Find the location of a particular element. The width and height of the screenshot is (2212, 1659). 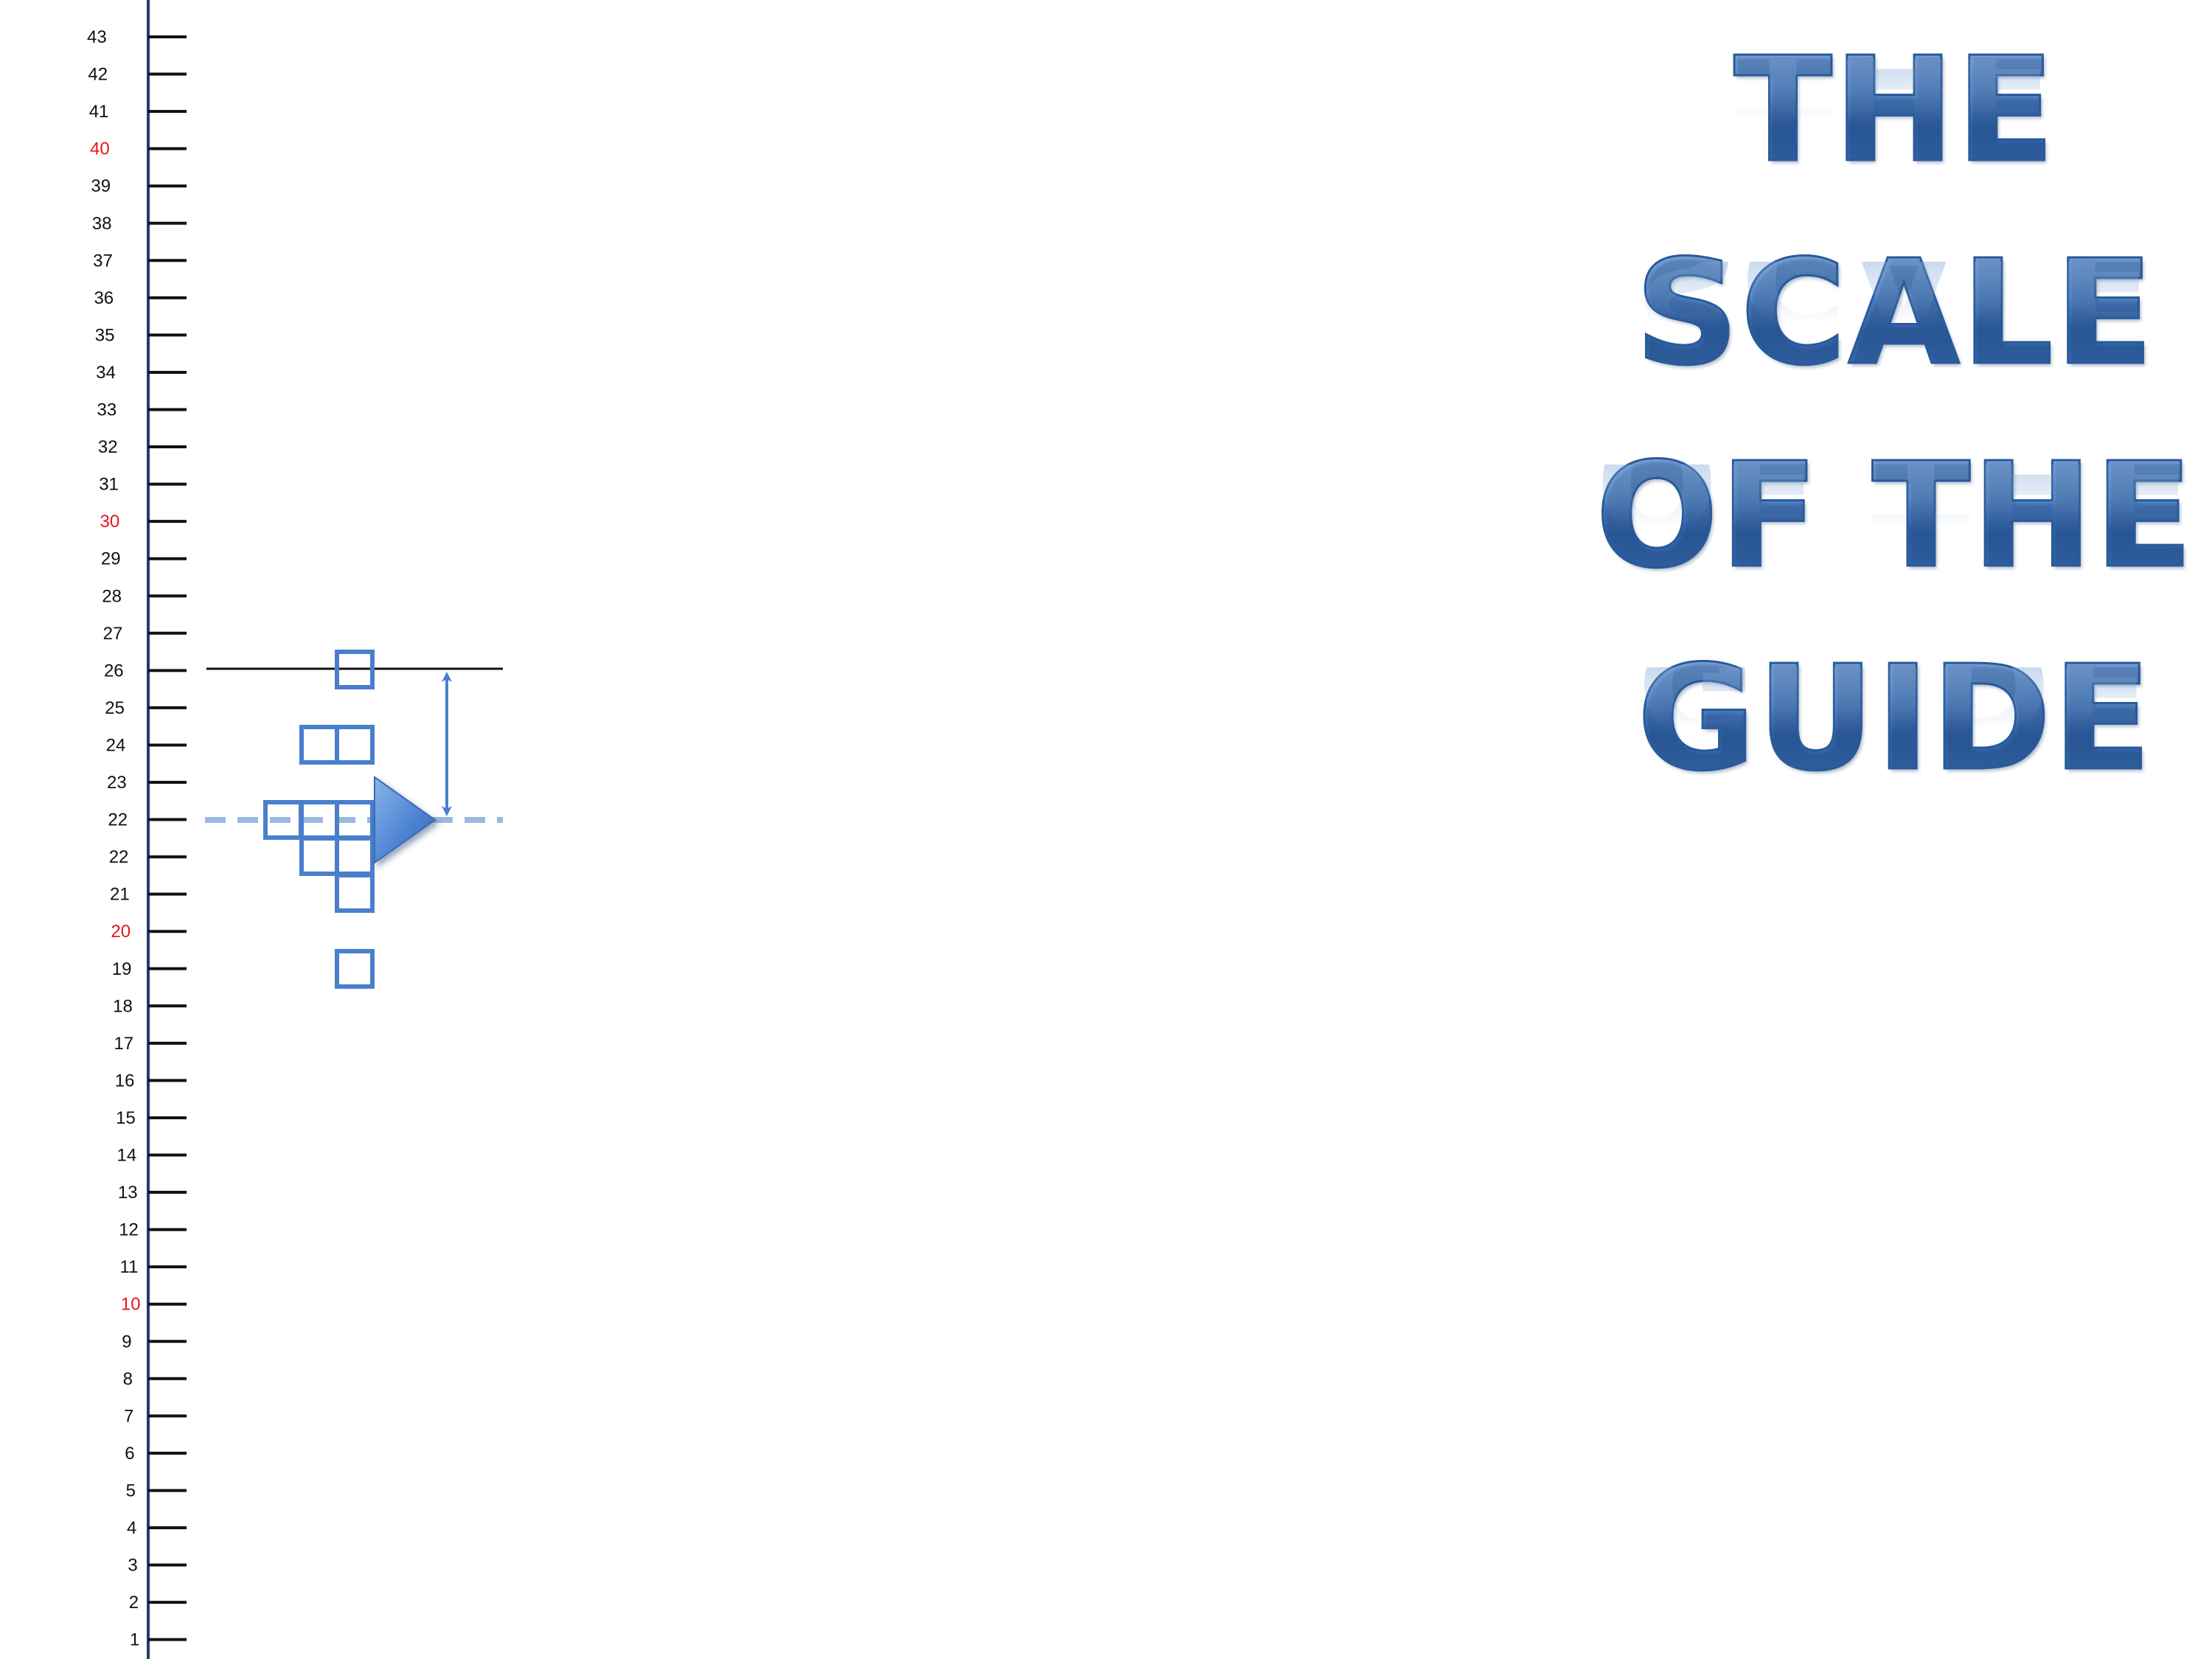

scale-tick-label: 10 is located at coordinates (131, 1305).